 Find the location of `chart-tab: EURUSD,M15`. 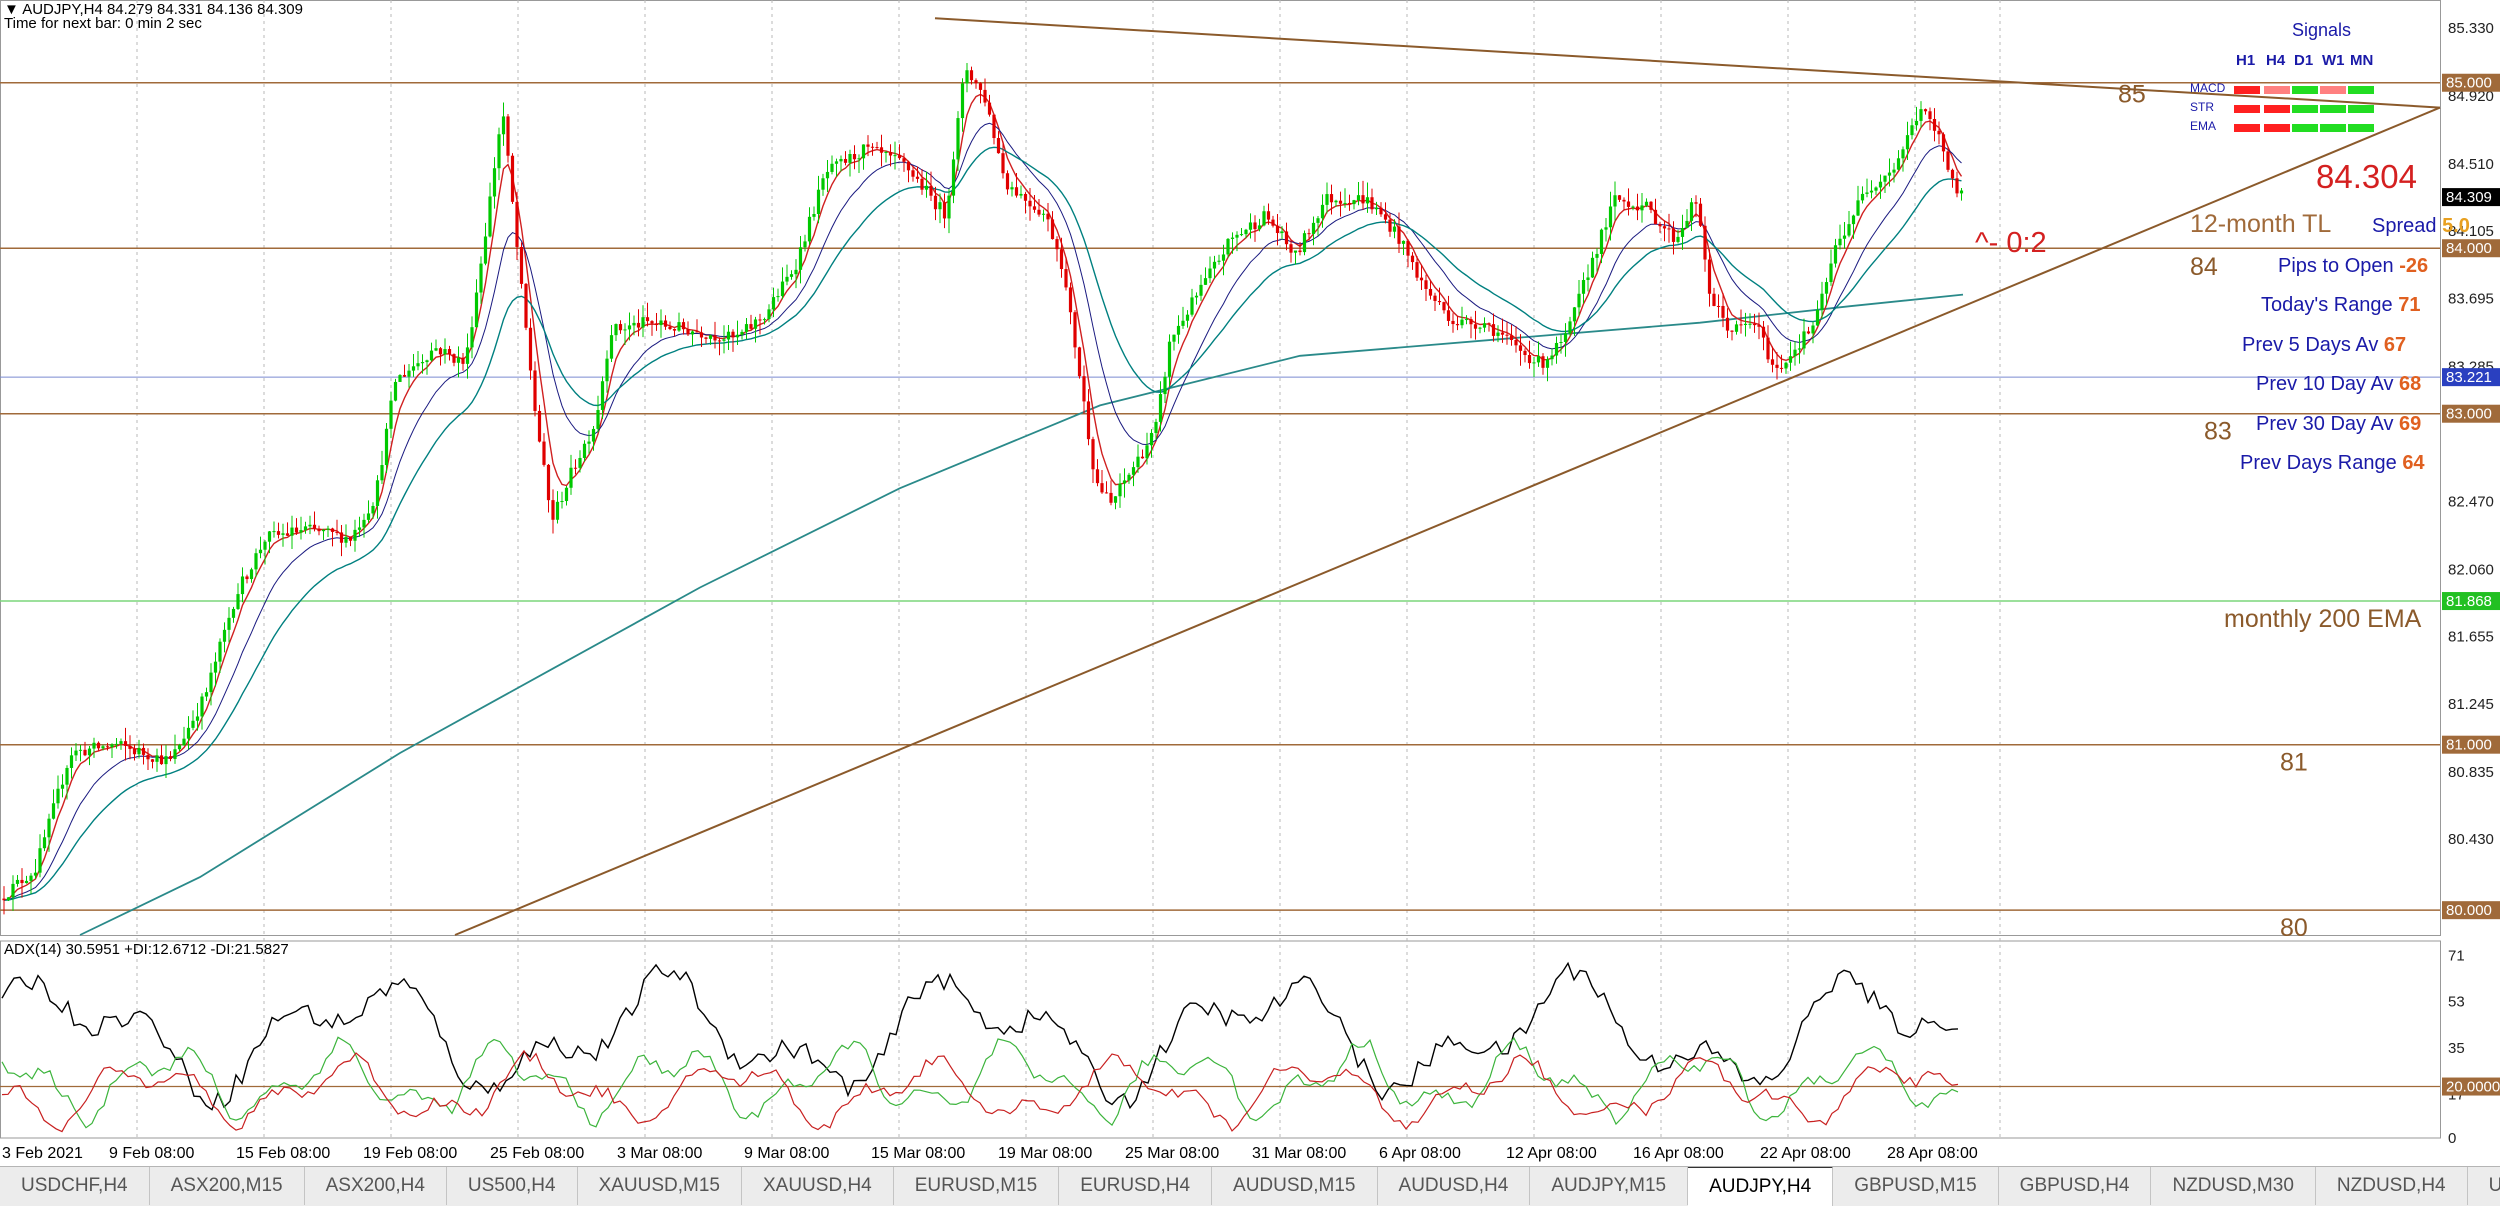

chart-tab: EURUSD,M15 is located at coordinates (977, 1186).